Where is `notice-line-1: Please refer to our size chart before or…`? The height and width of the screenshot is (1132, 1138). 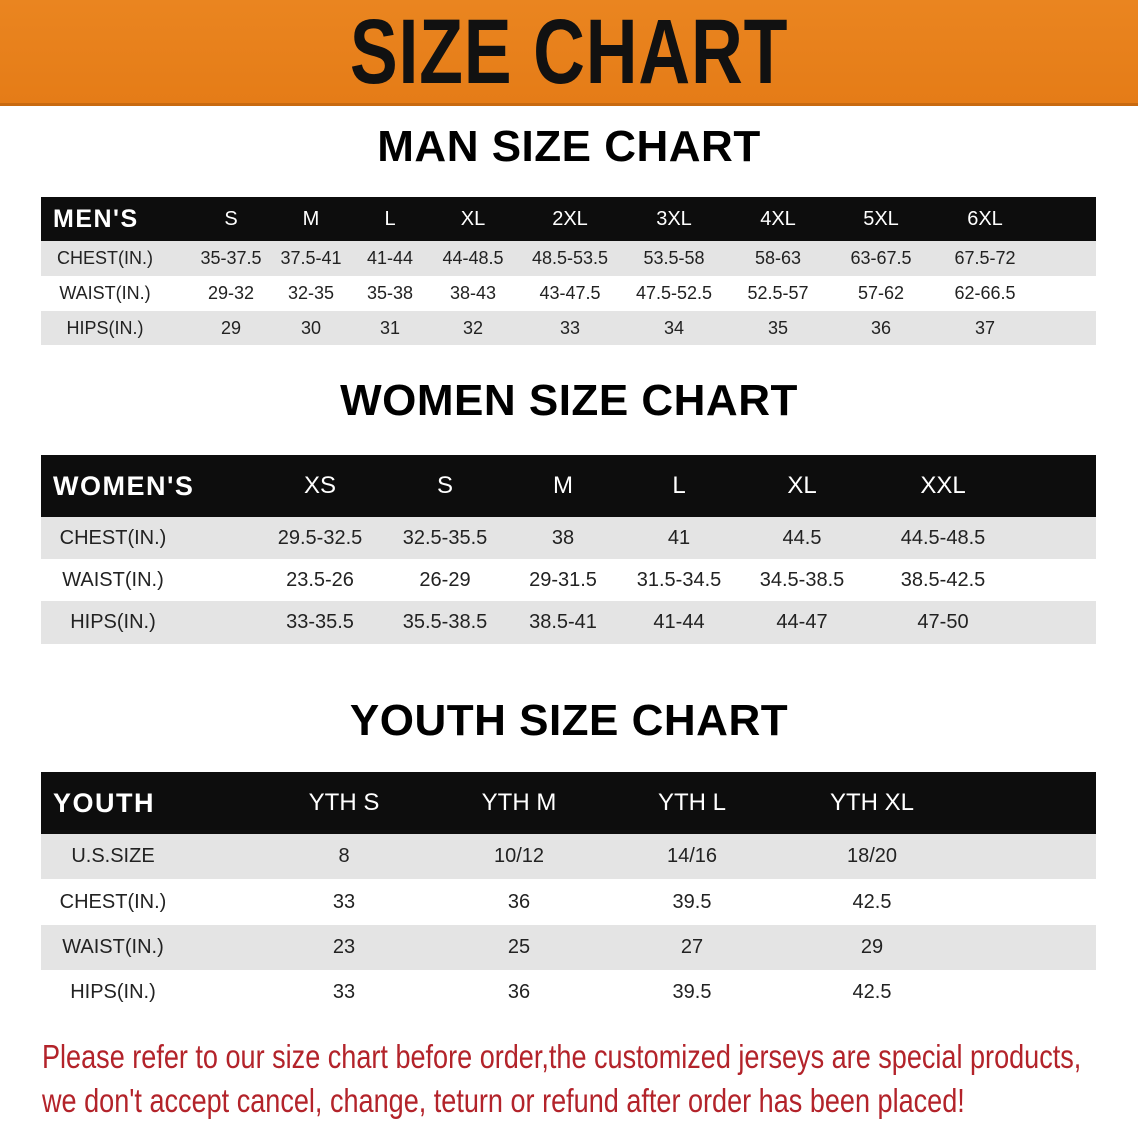 notice-line-1: Please refer to our size chart before or… is located at coordinates (562, 1056).